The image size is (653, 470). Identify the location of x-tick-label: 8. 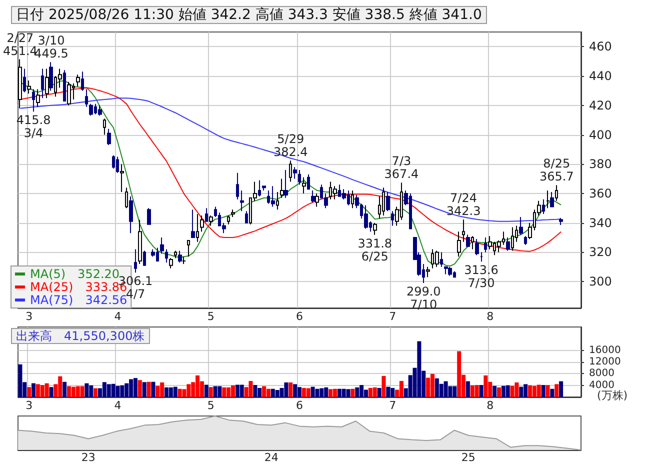
(490, 405).